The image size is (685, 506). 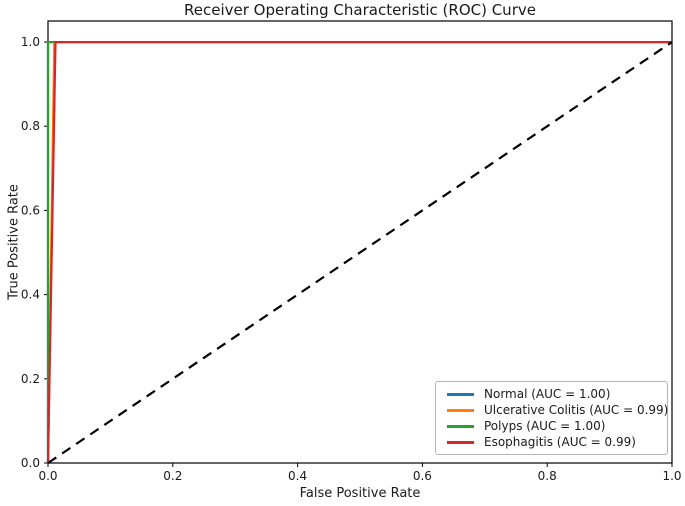 I want to click on y-tick-label: 0.0, so click(x=30, y=463).